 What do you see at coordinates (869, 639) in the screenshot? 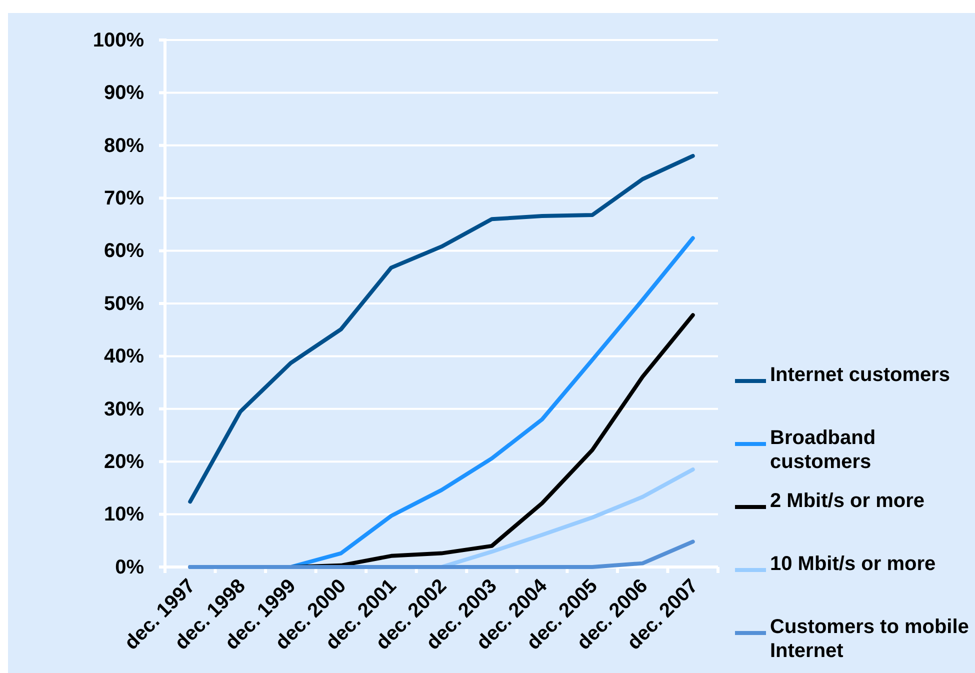
I see `legend-label: Customers to mobile Internet` at bounding box center [869, 639].